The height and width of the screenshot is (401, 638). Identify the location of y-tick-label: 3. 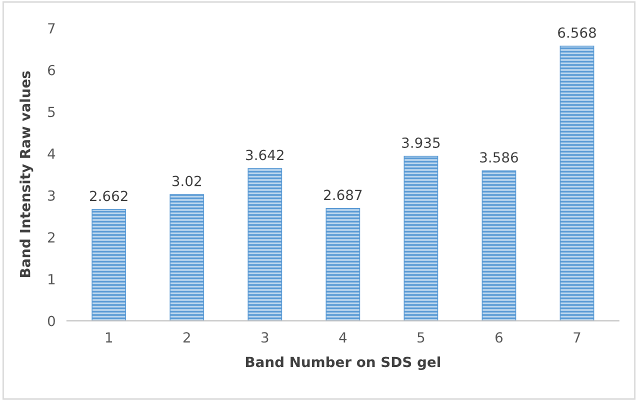
(51, 195).